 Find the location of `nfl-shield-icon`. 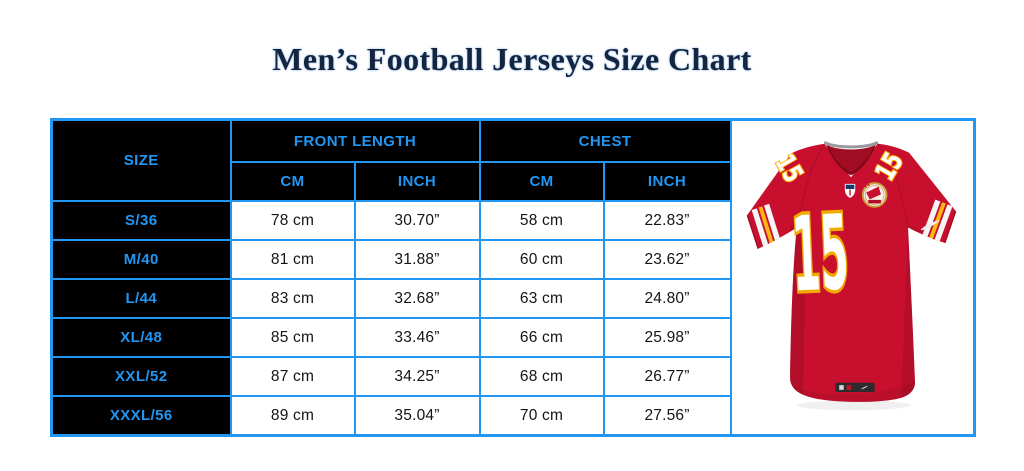

nfl-shield-icon is located at coordinates (850, 190).